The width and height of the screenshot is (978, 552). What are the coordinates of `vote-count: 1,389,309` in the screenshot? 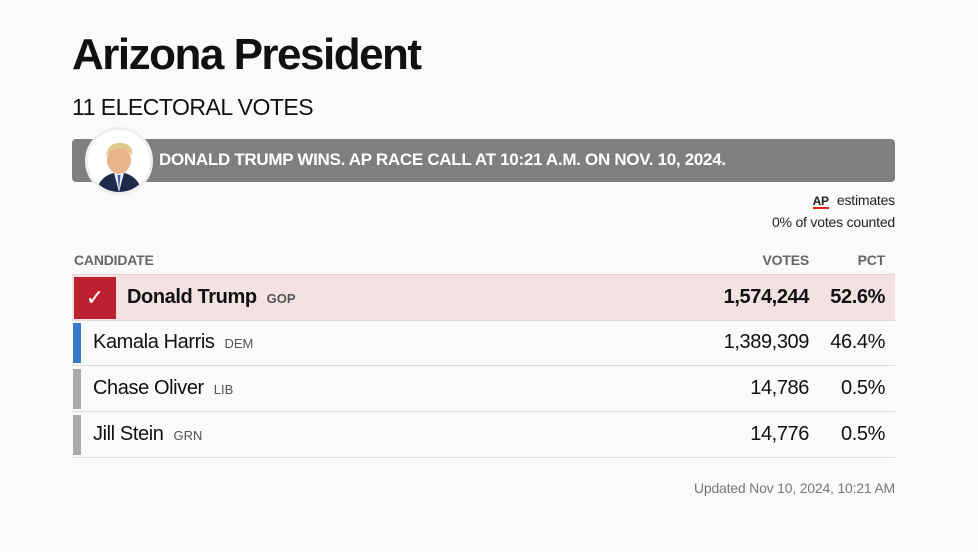 It's located at (766, 342).